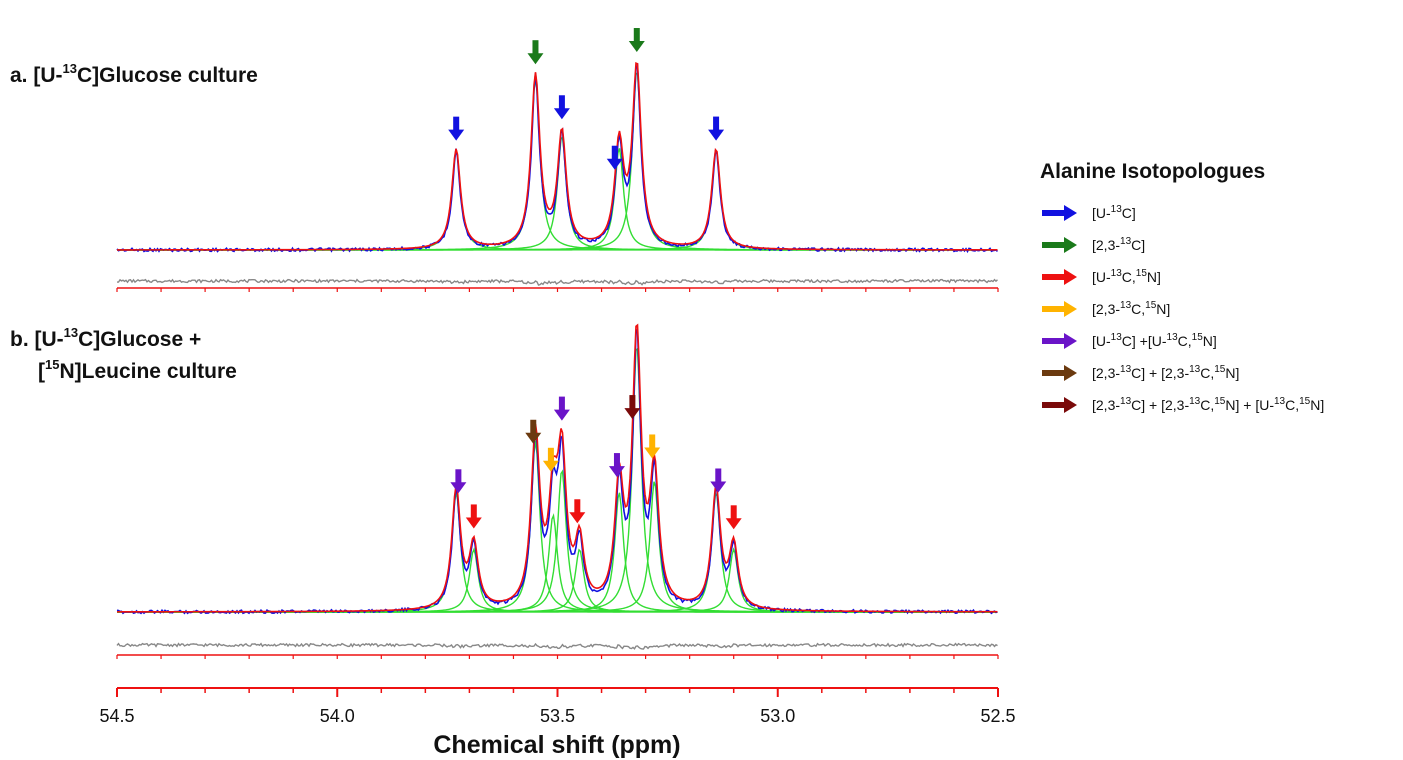 The width and height of the screenshot is (1403, 760). I want to click on legend-item: [2,3-13C], so click(1093, 244).